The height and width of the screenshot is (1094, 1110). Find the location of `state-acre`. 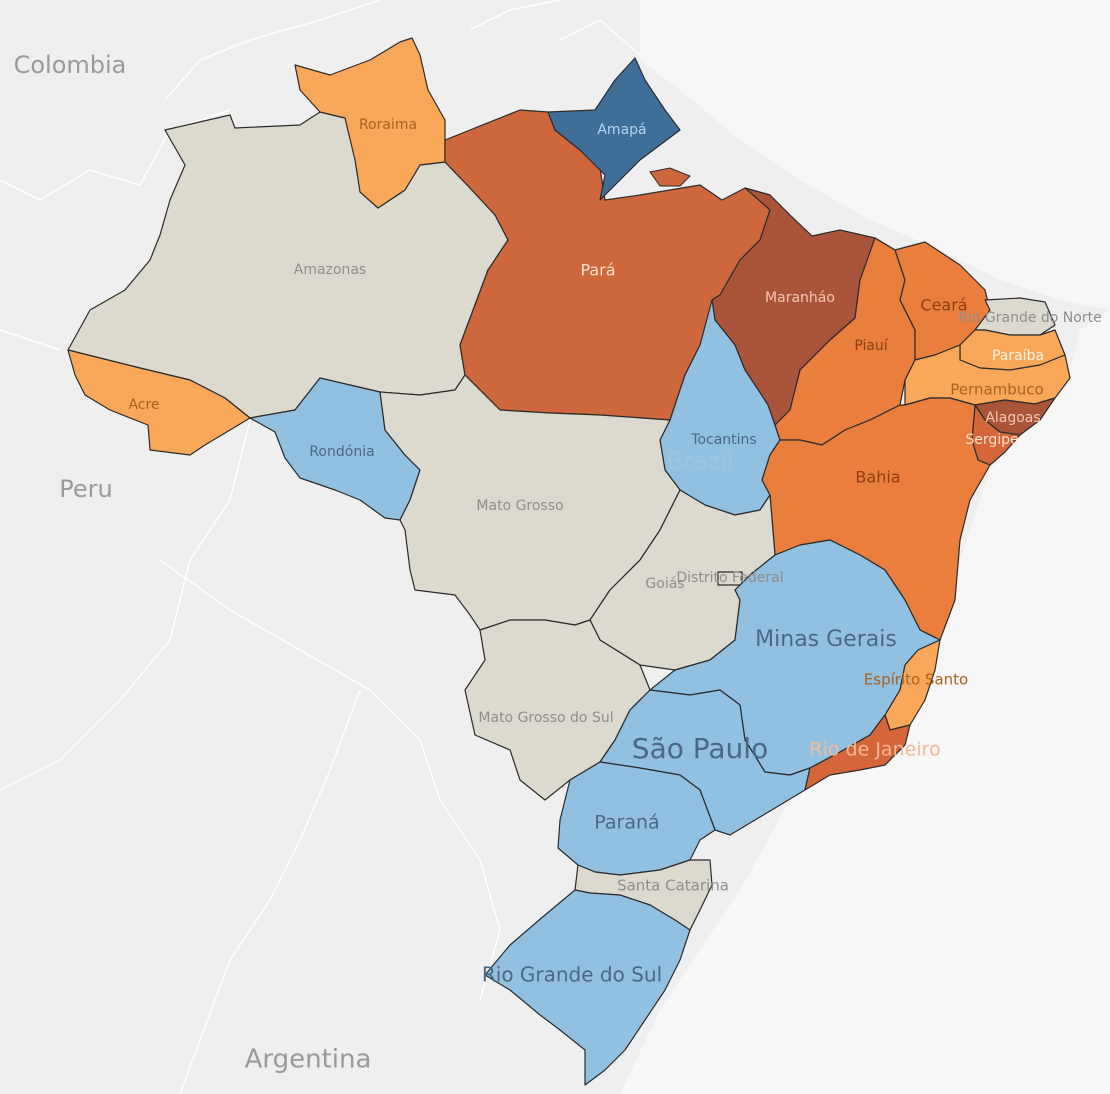

state-acre is located at coordinates (159, 402).